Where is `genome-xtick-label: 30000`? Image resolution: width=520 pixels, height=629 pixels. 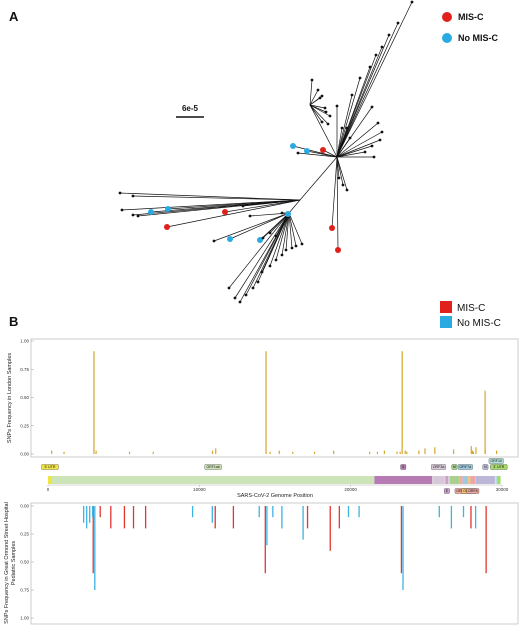
genome-xtick-label: 30000 is located at coordinates (502, 489).